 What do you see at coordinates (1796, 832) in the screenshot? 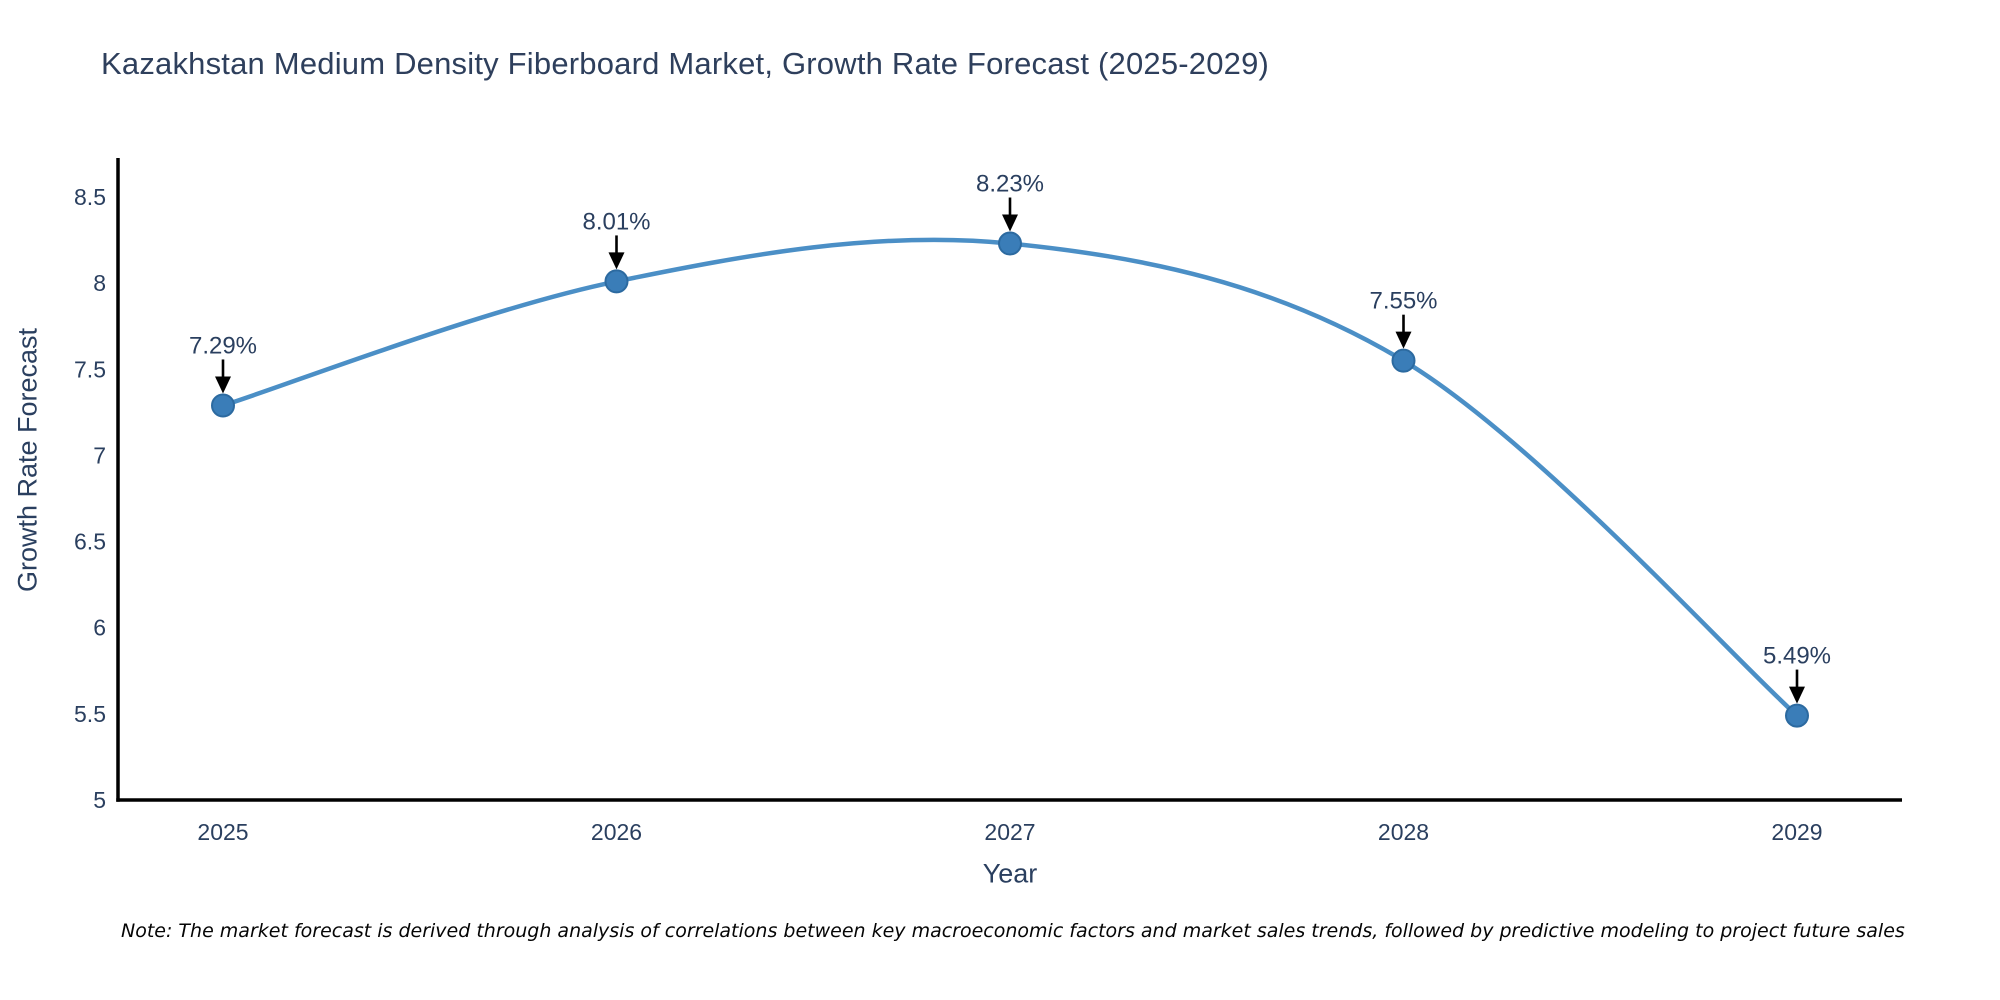
I see `x-tick-label: 2029` at bounding box center [1796, 832].